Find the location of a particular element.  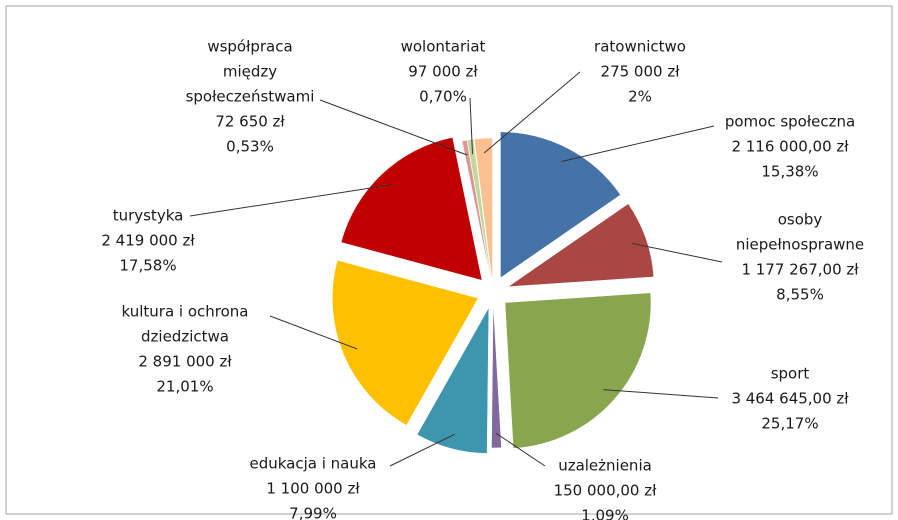

slice-amount: 2 116 000,00 zł is located at coordinates (790, 147).